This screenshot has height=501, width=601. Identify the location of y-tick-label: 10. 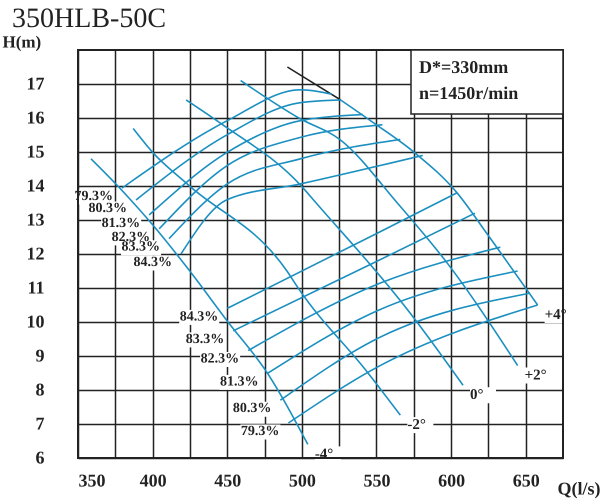
(35, 322).